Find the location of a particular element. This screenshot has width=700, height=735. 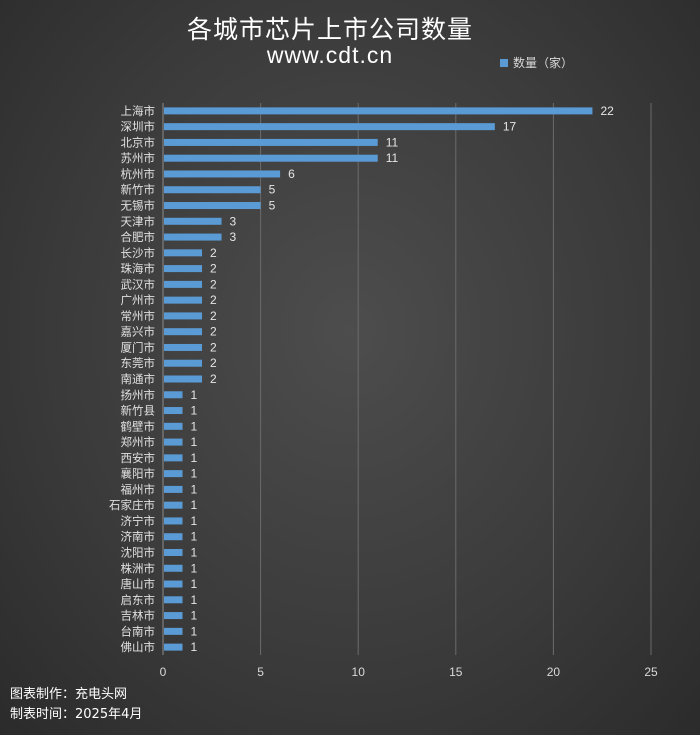

category-label: 东莞市 is located at coordinates (138, 363).